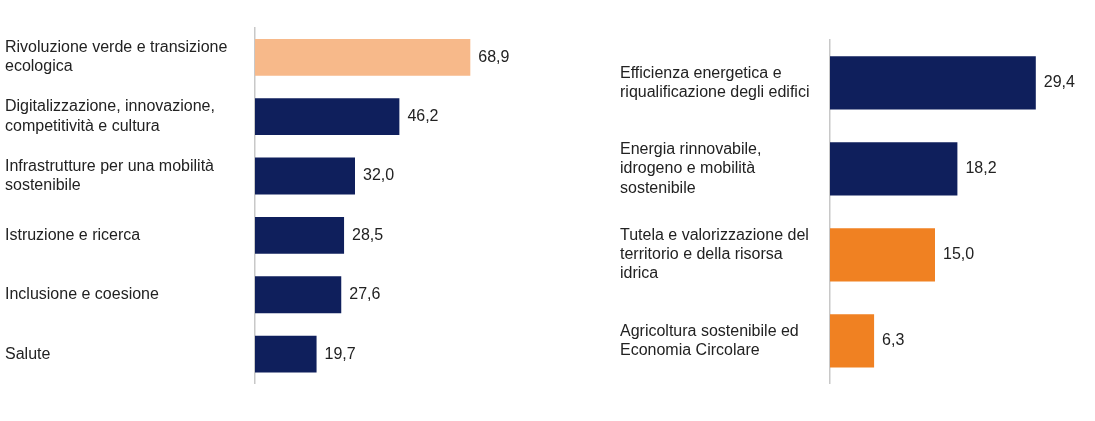 This screenshot has height=421, width=1095. What do you see at coordinates (691, 168) in the screenshot?
I see `y-tick-label: Energia rinnovabile, idrogeno e mobilità sostenibile` at bounding box center [691, 168].